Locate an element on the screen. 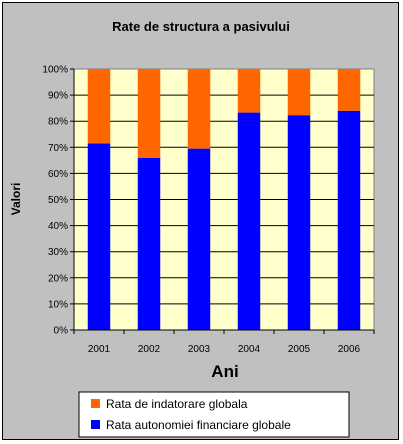 The width and height of the screenshot is (403, 444). y-tick-label: 70% is located at coordinates (58, 148).